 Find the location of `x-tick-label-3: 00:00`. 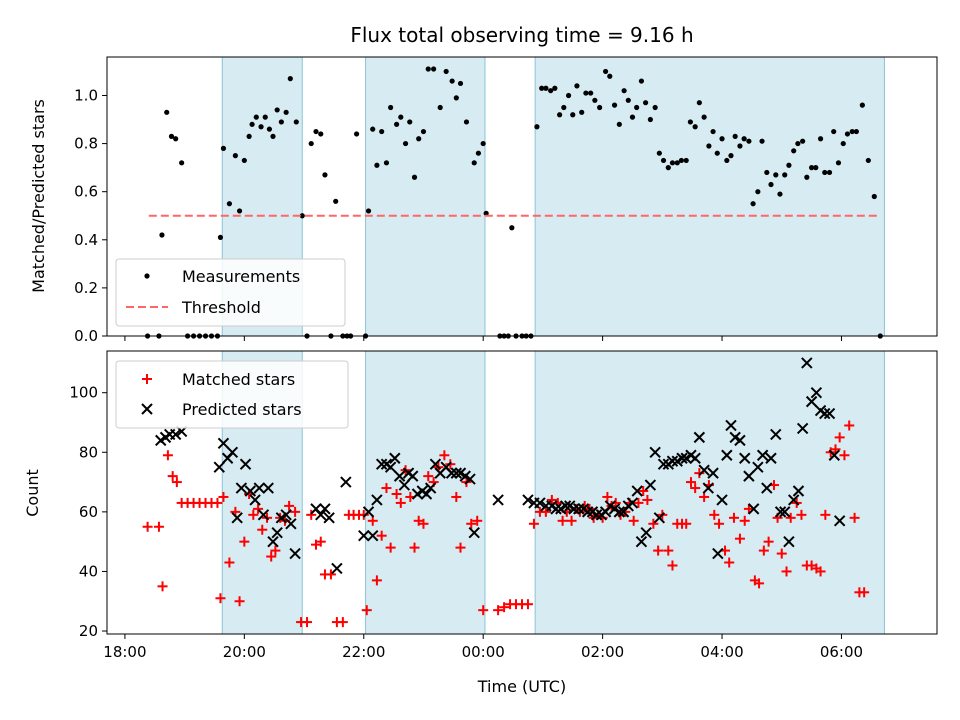

x-tick-label-3: 00:00 is located at coordinates (483, 652).